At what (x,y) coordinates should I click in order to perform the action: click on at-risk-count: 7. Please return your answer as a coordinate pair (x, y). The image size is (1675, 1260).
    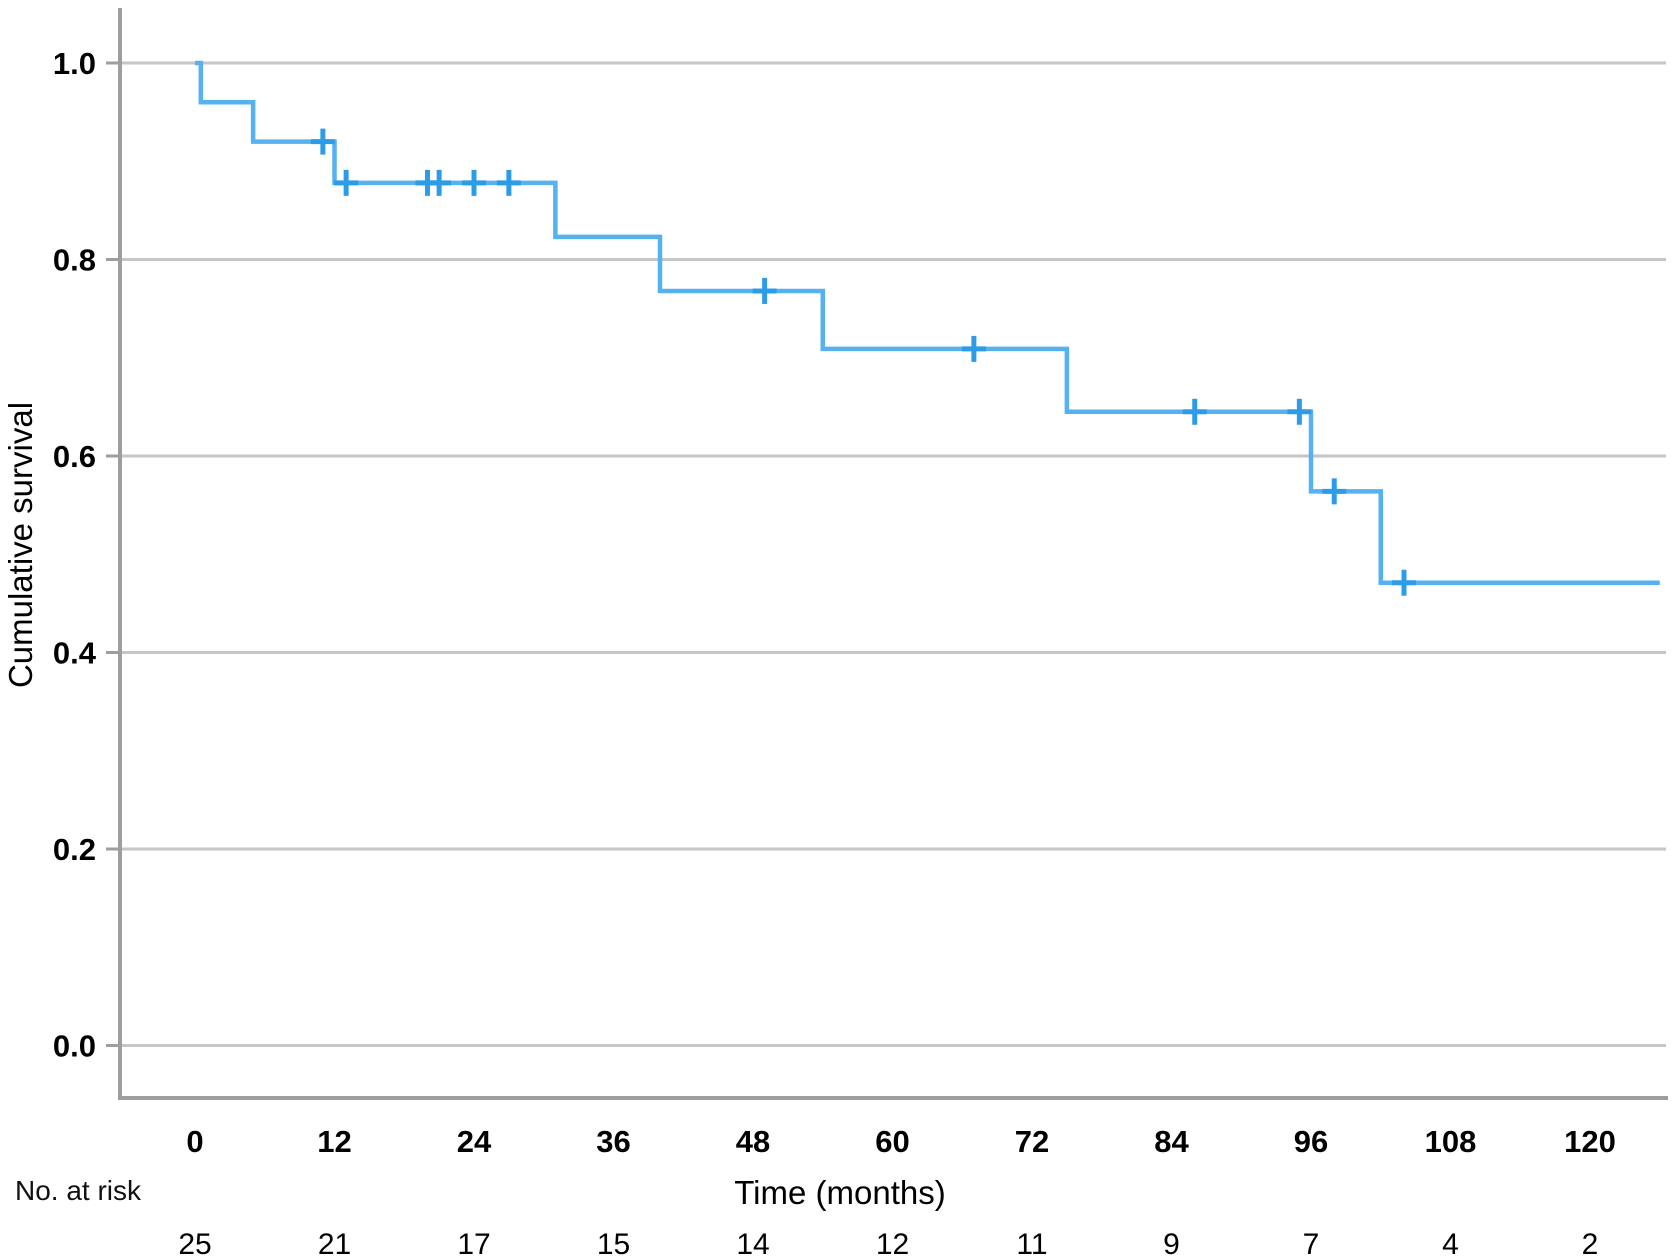
    Looking at the image, I should click on (1311, 1244).